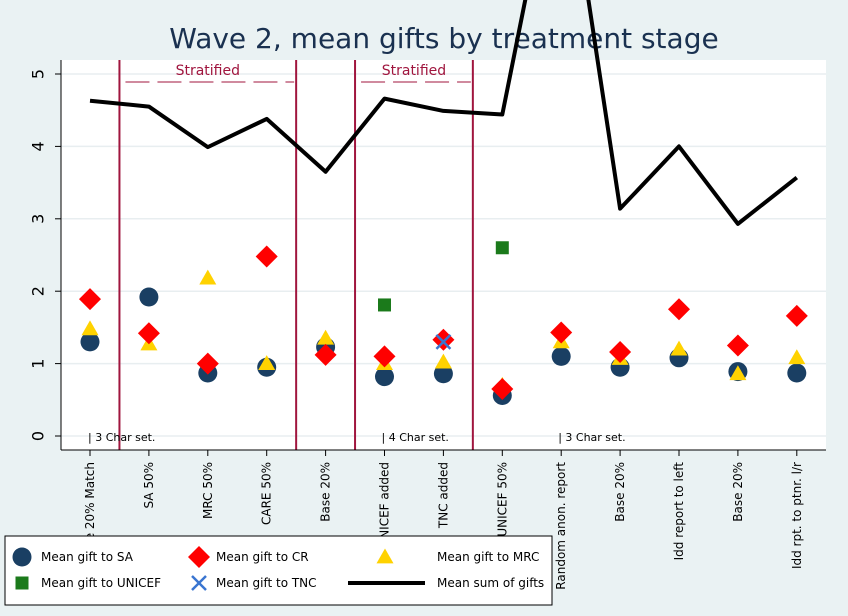 This screenshot has width=848, height=616. Describe the element at coordinates (266, 583) in the screenshot. I see `legend-label: Mean gift to TNC` at that location.